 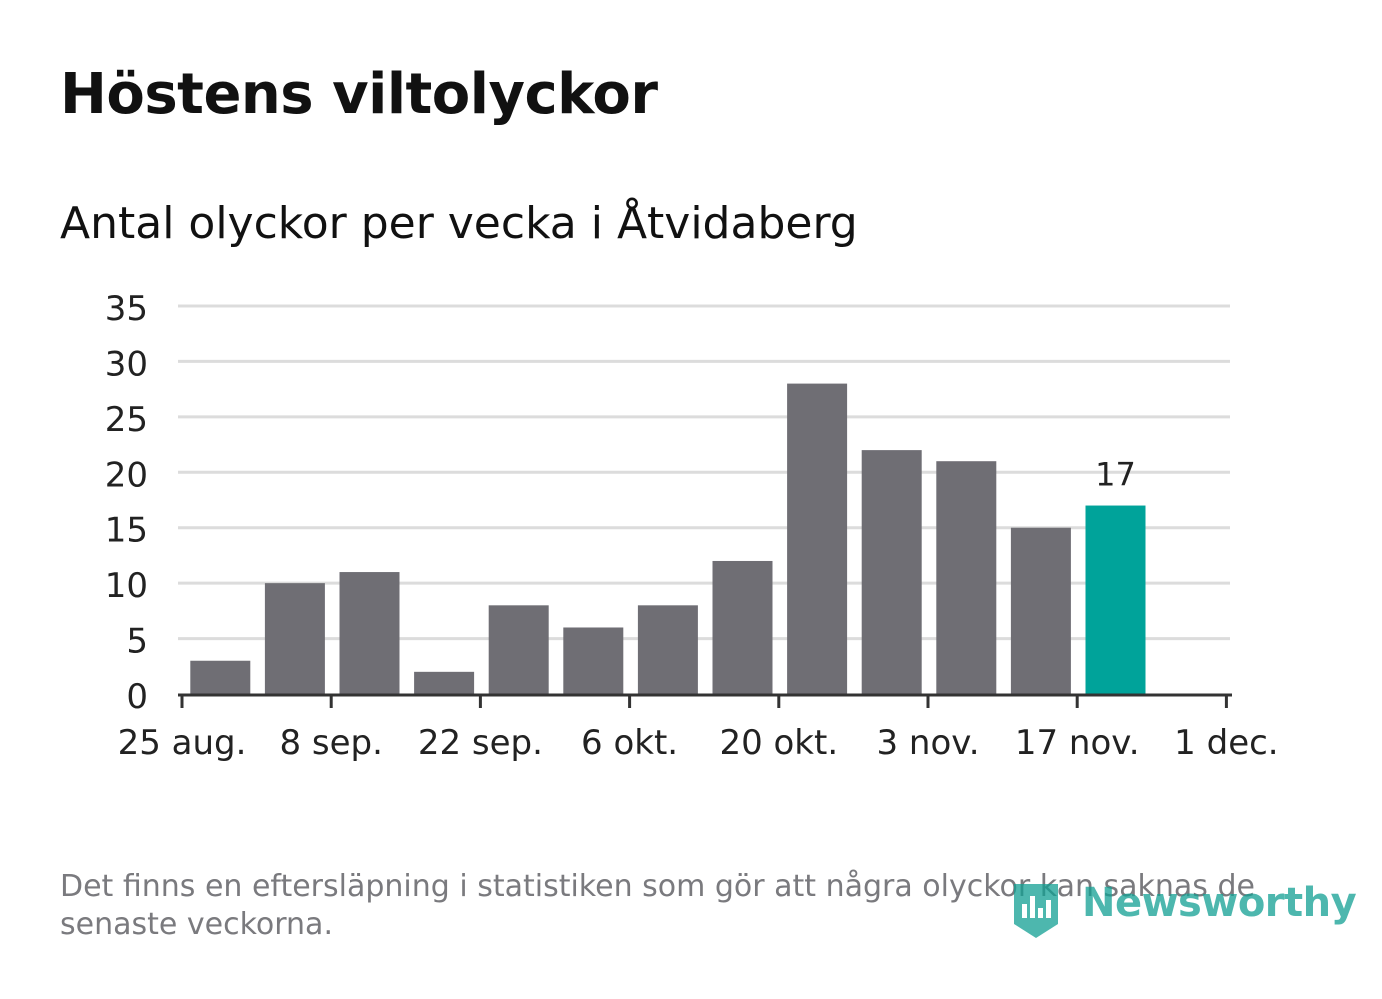 I want to click on y-tick-label: 15, so click(x=126, y=531).